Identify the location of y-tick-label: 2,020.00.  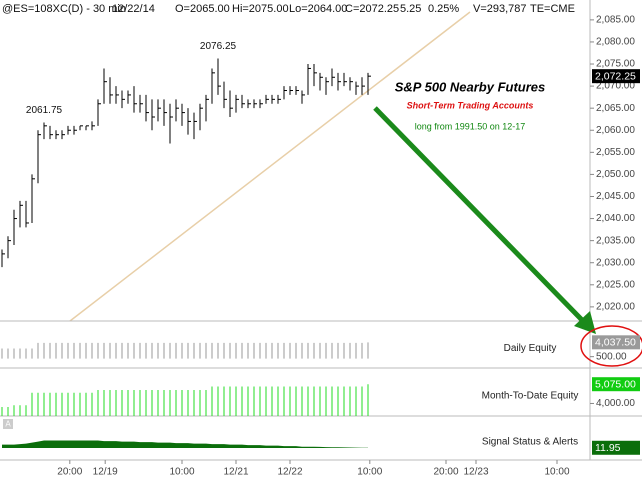
(615, 307).